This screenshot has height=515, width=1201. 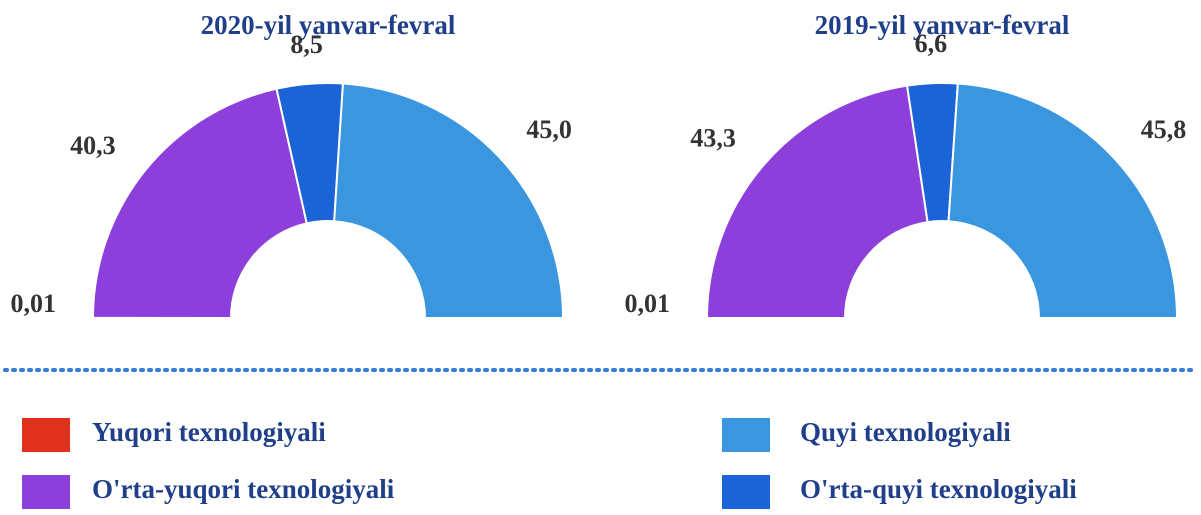 What do you see at coordinates (328, 25) in the screenshot?
I see `chart-title: 2020-yil yanvar-fevral` at bounding box center [328, 25].